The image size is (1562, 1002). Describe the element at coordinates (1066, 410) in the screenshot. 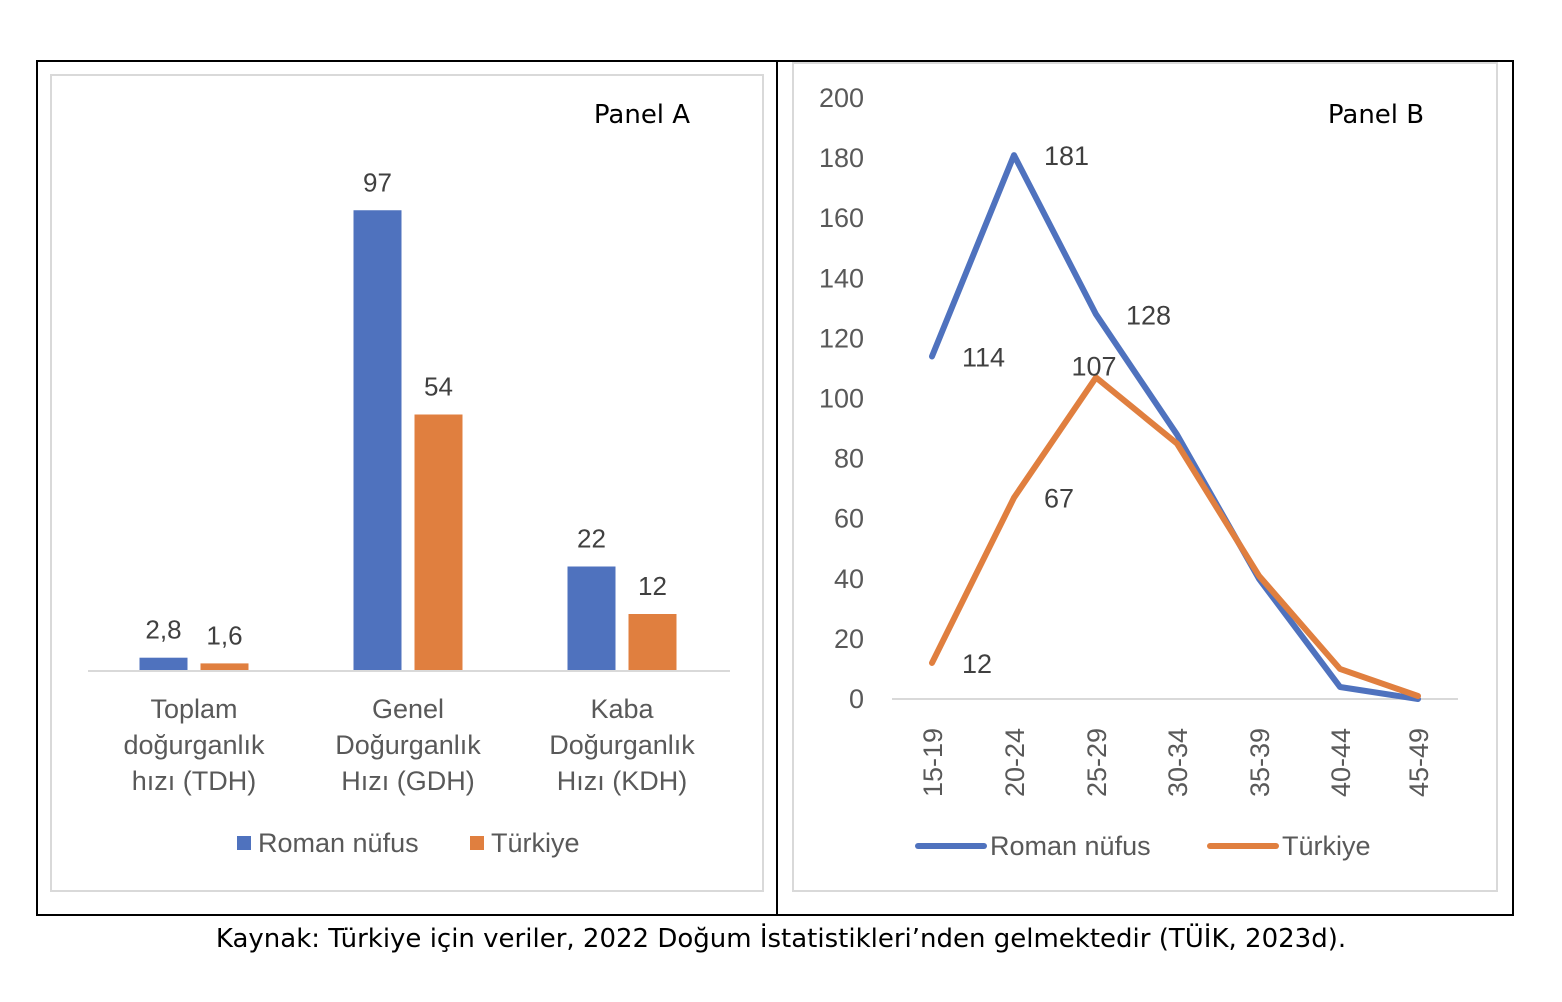

I see `panel-b-data-labels: 114 181 128 12 67 107` at that location.